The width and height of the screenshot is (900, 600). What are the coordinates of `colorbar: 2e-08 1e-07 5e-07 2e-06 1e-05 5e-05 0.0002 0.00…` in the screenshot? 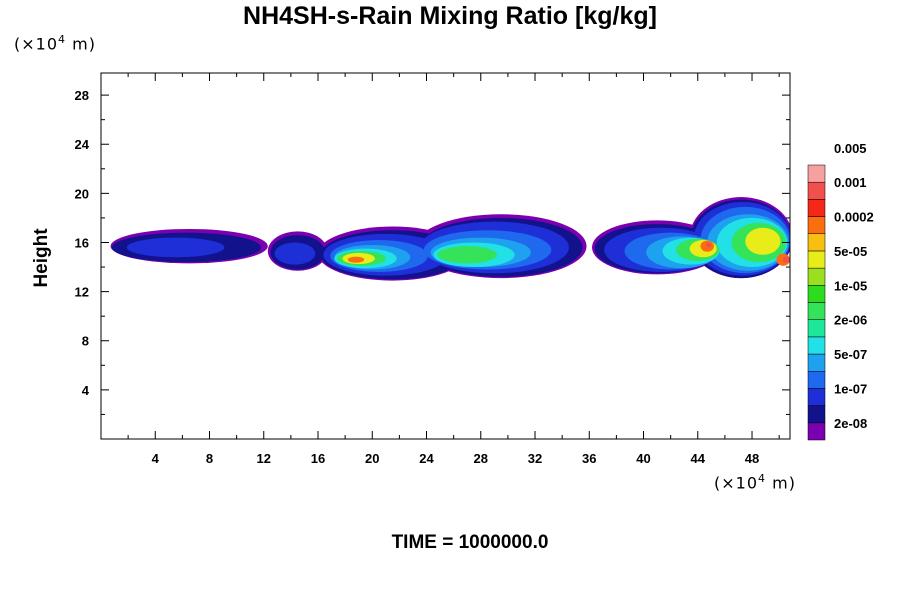 It's located at (840, 291).